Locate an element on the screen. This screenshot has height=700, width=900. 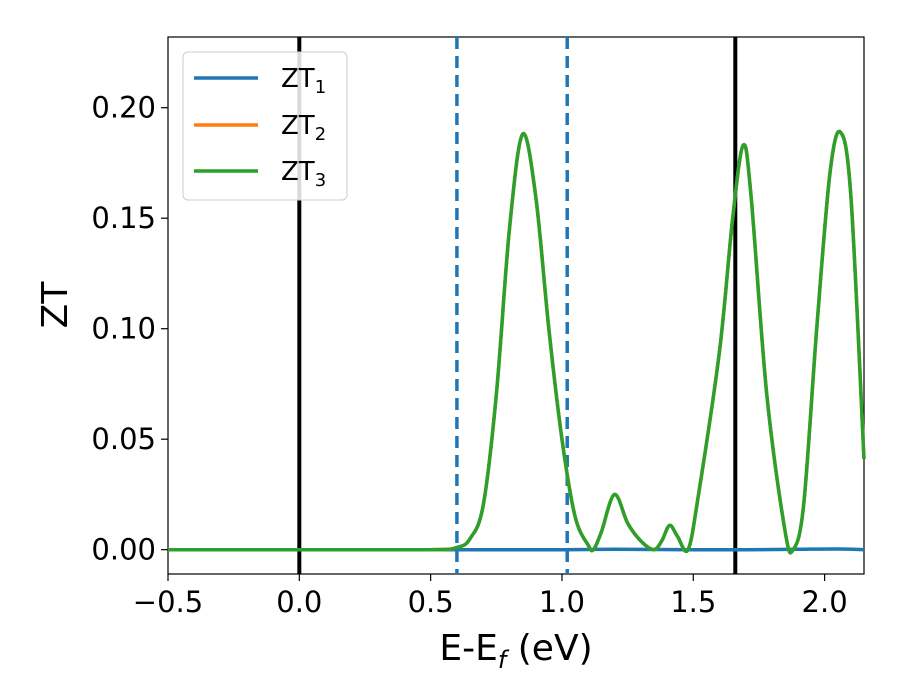
y-tick-label: 0.05 is located at coordinates (123, 439).